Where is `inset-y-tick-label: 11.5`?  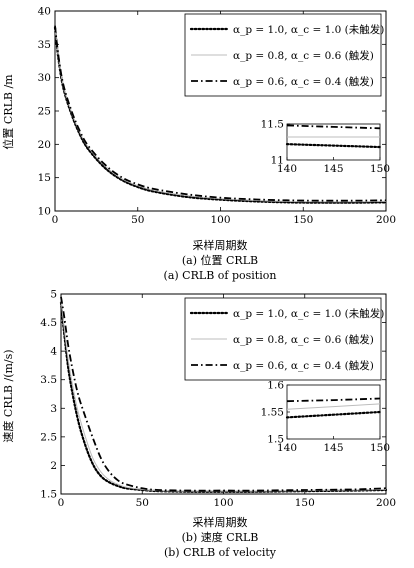
inset-y-tick-label: 11.5 is located at coordinates (272, 125).